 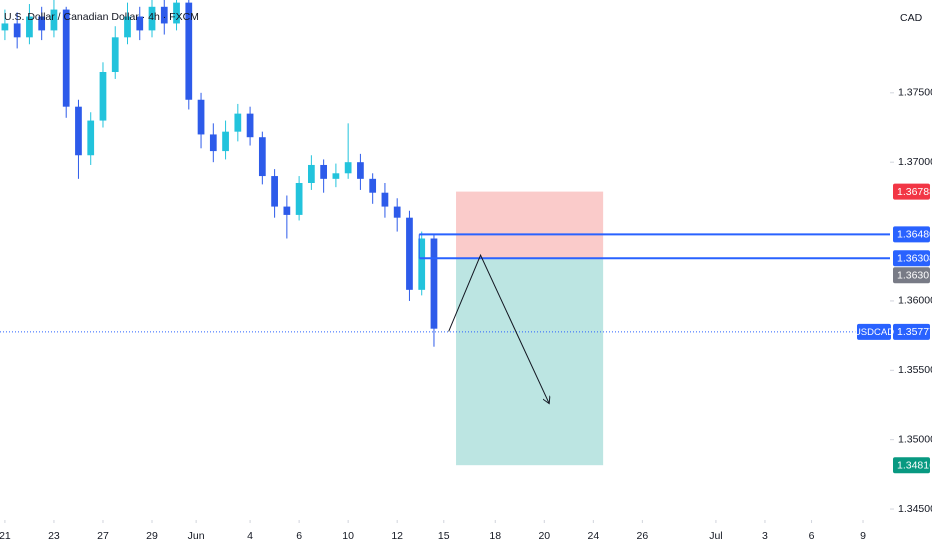 I want to click on symbol-tag-label: USDCAD, so click(x=874, y=332).